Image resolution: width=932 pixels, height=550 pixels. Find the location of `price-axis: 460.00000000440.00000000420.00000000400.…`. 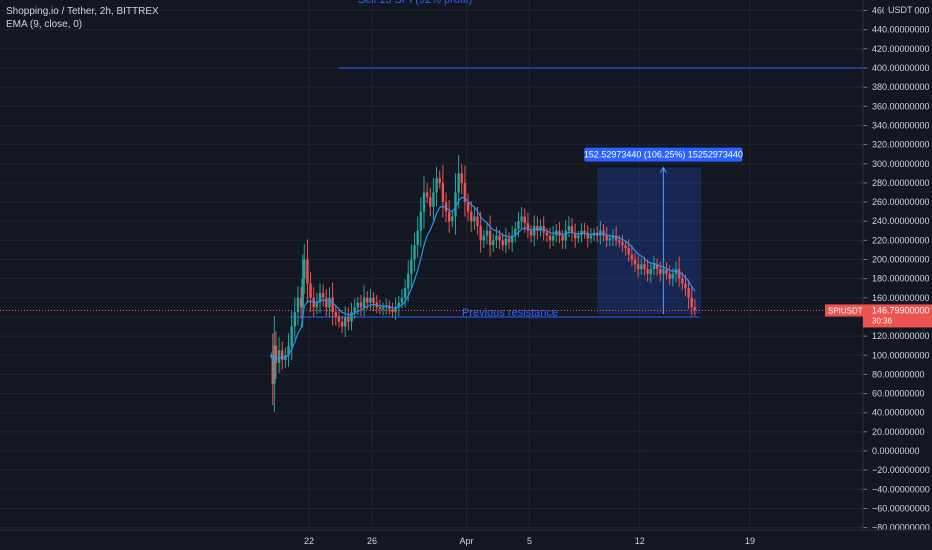

price-axis: 460.00000000440.00000000420.00000000400.… is located at coordinates (878, 266).